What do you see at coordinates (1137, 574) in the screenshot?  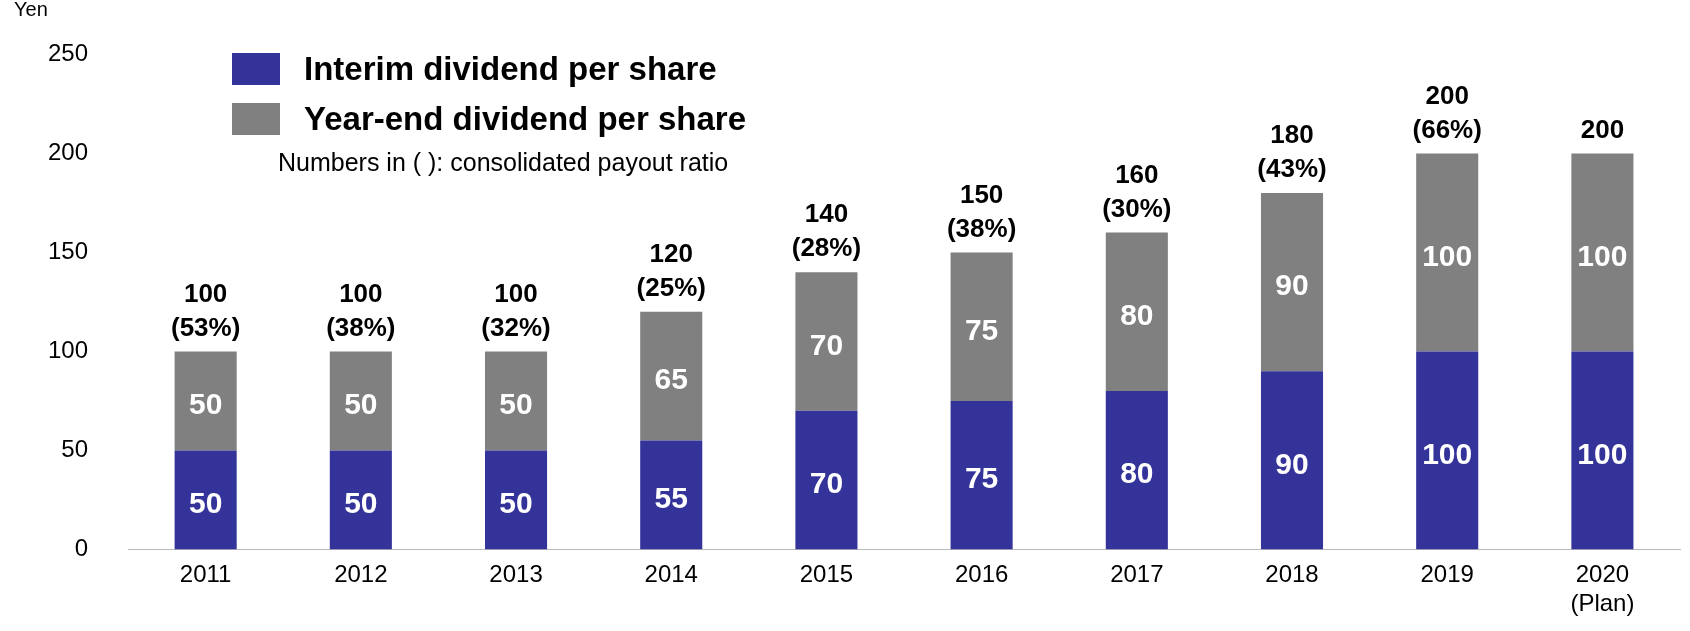 I see `x-tick-label: 2017` at bounding box center [1137, 574].